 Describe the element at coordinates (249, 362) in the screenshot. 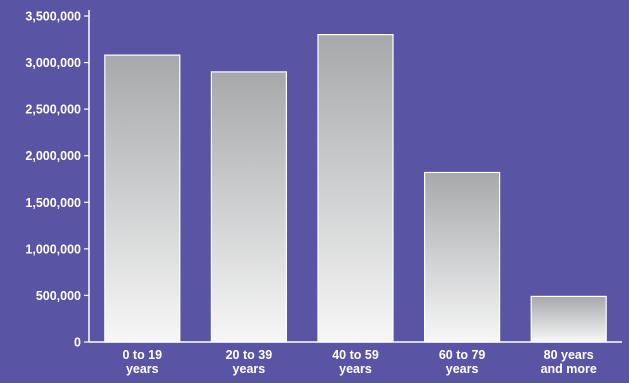

I see `x-tick-label-1: 20 to 39 years` at that location.